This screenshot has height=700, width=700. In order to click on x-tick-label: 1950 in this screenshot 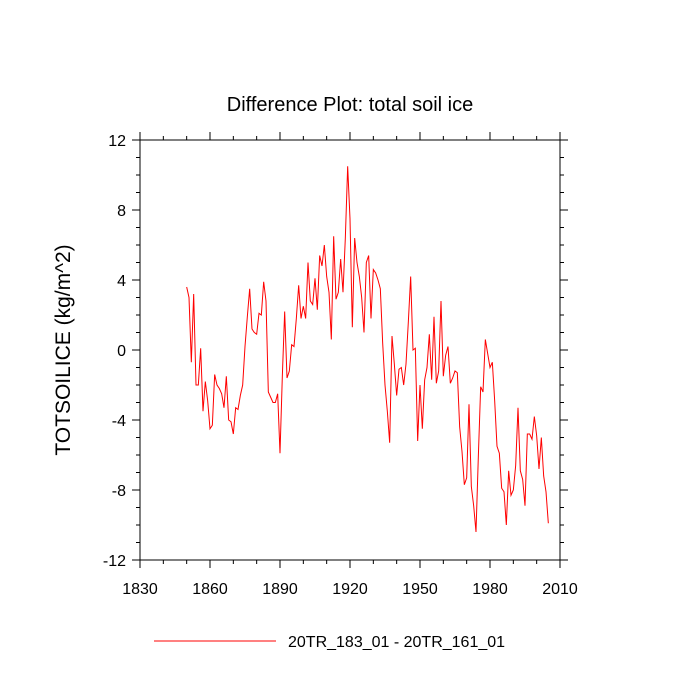, I will do `click(420, 589)`.